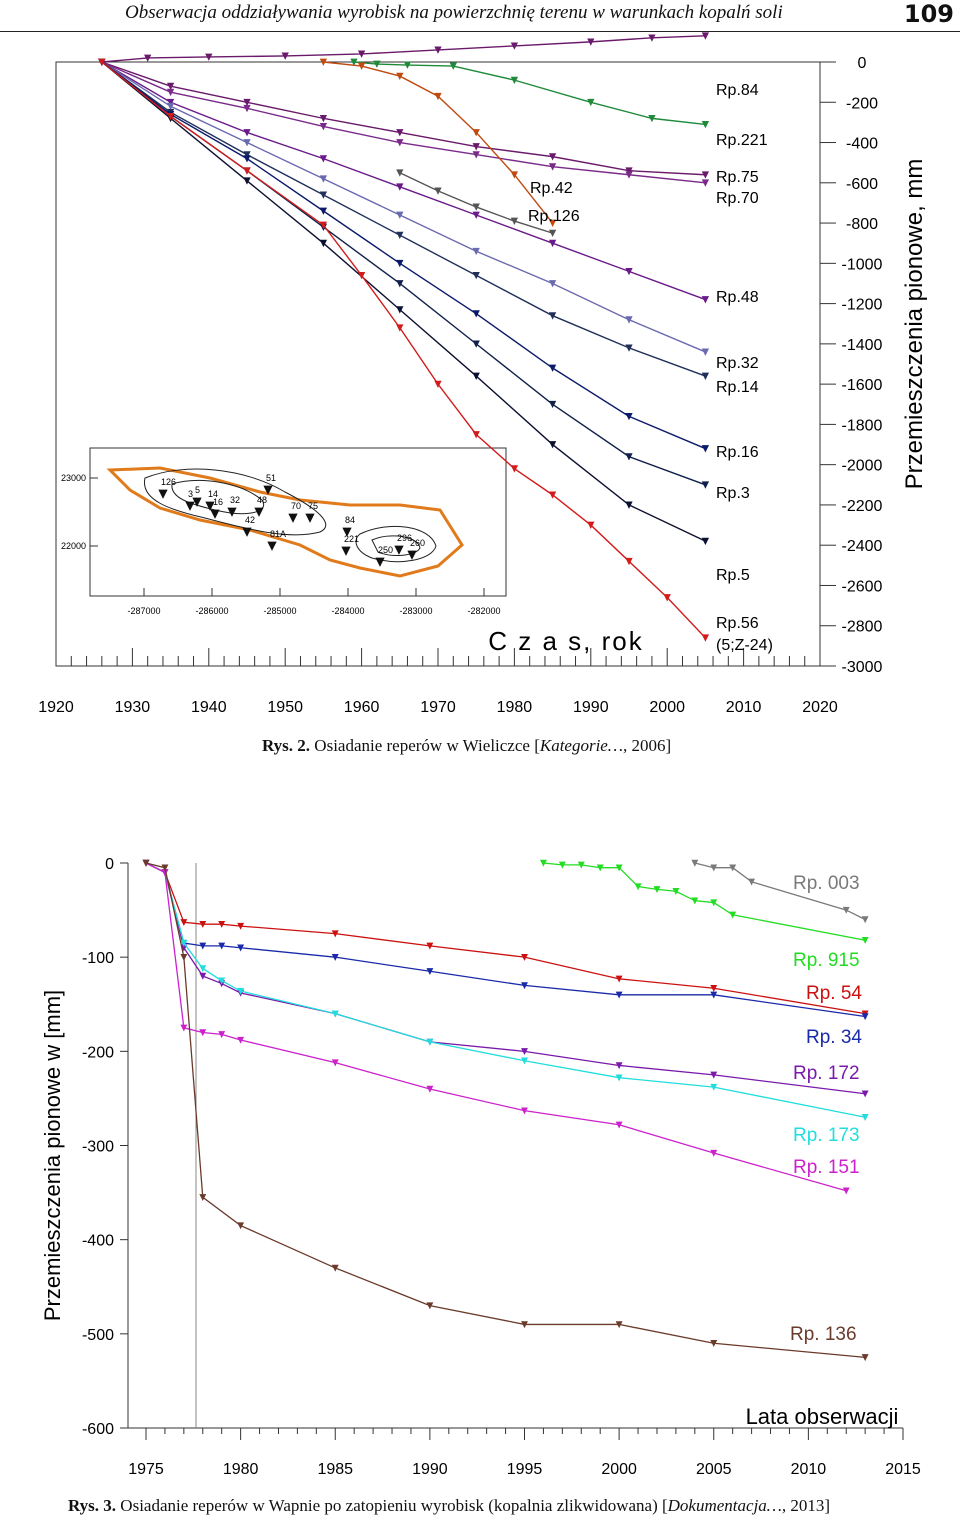 This screenshot has height=1520, width=960. I want to click on mining-boundary, so click(285, 522).